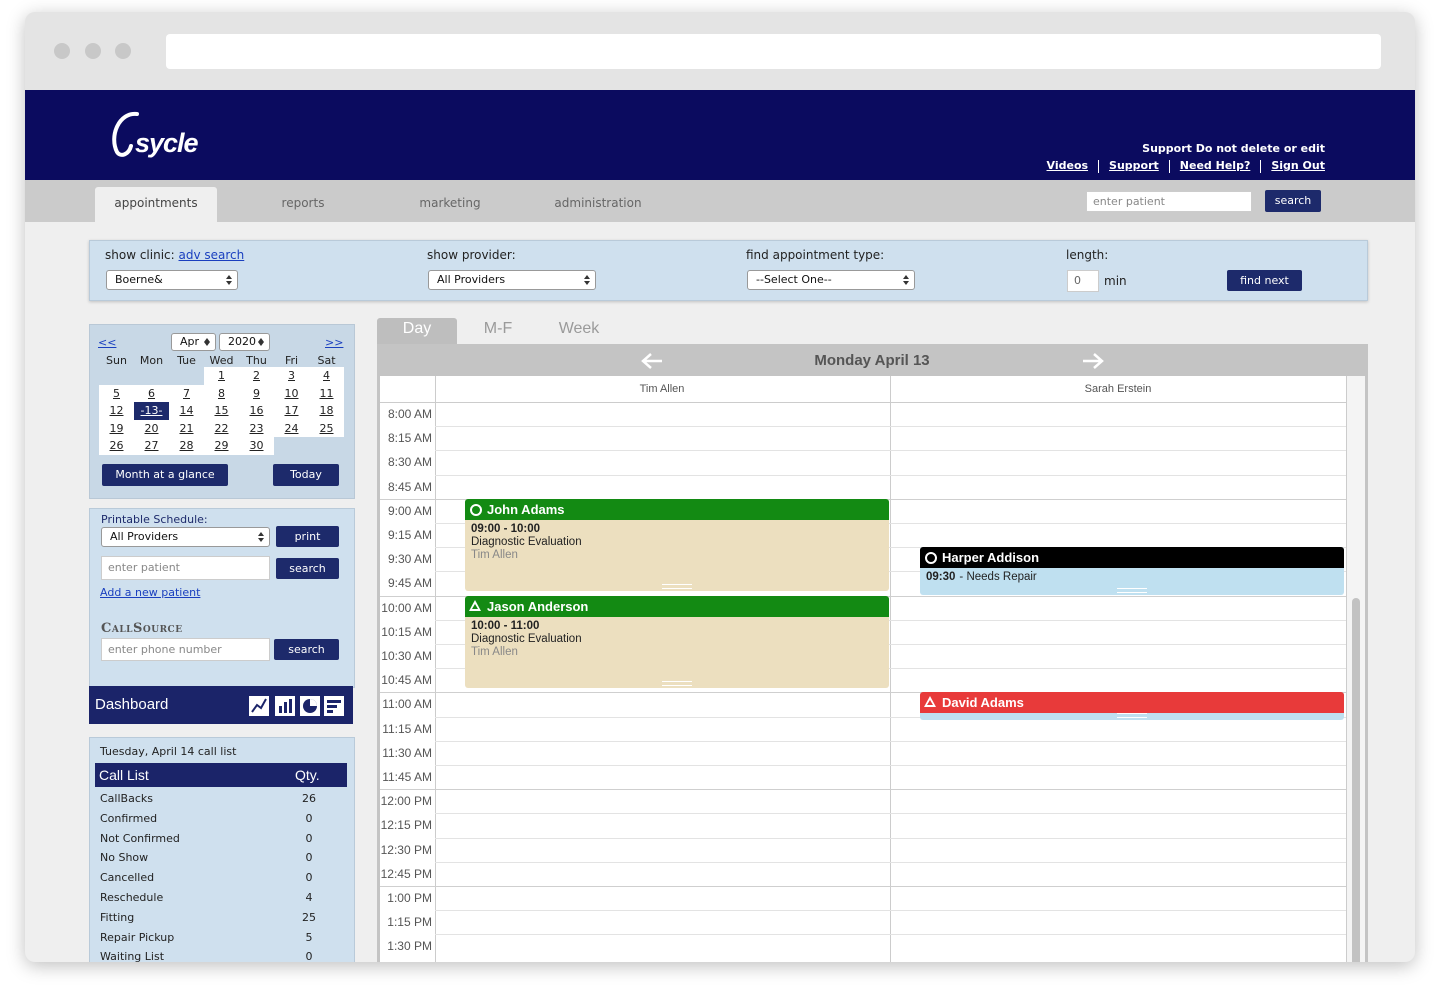  Describe the element at coordinates (117, 917) in the screenshot. I see `call-list-item: Fitting` at that location.